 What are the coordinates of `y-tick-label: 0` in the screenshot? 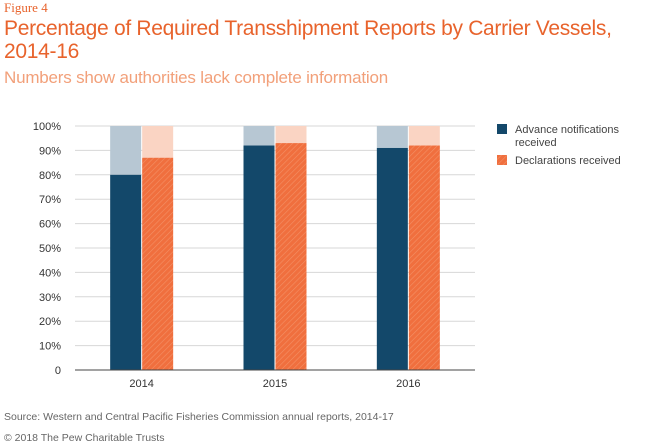 It's located at (58, 371).